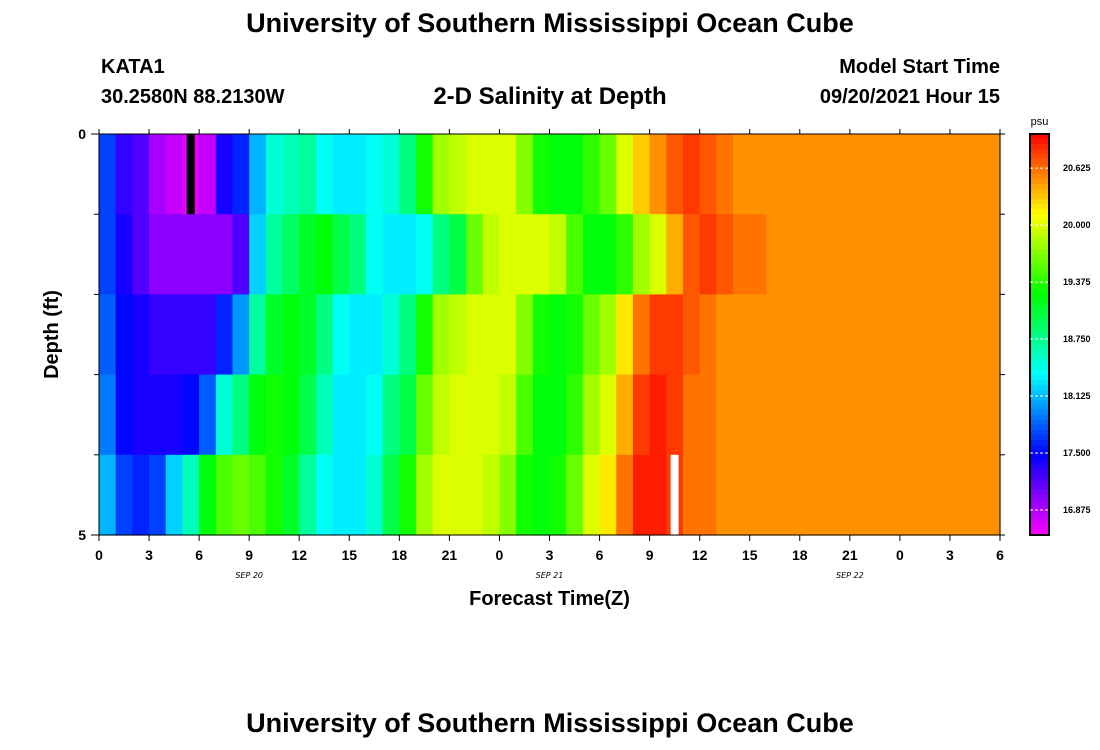 The image size is (1100, 750). Describe the element at coordinates (650, 555) in the screenshot. I see `x-tick-label: 9` at that location.